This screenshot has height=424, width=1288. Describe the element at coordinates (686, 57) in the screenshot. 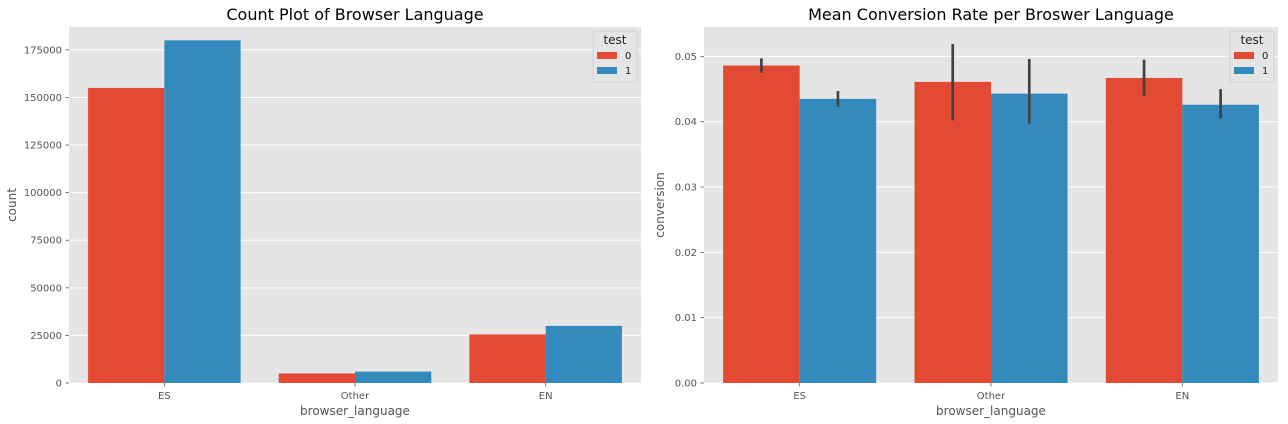

I see `y-tick-label: 0.05` at that location.